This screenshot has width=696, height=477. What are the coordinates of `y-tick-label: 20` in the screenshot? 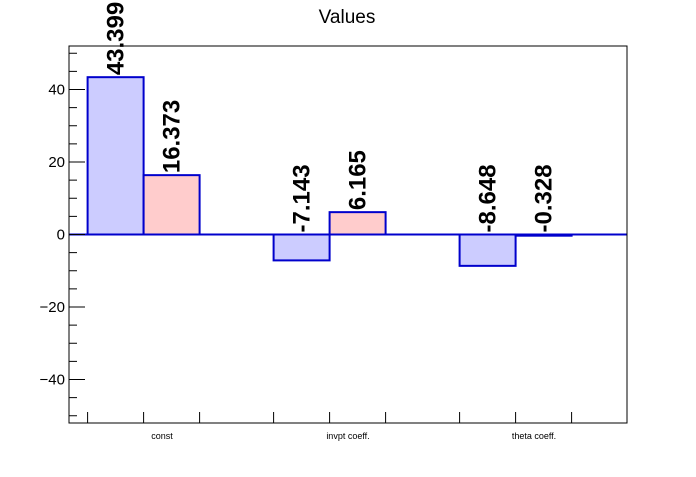 It's located at (56, 162).